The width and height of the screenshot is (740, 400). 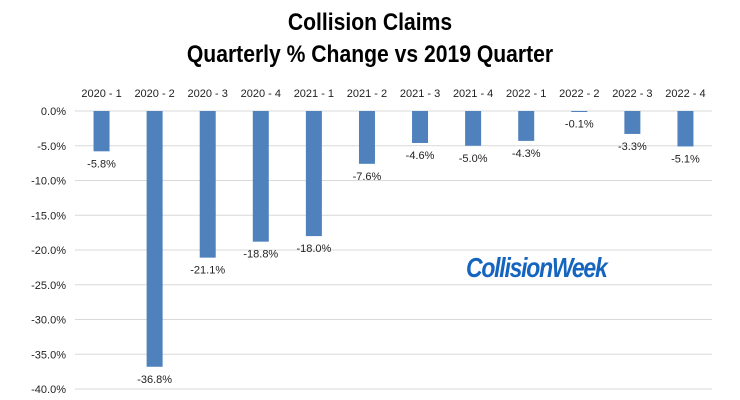 I want to click on category-label: 2022 - 4, so click(x=685, y=94).